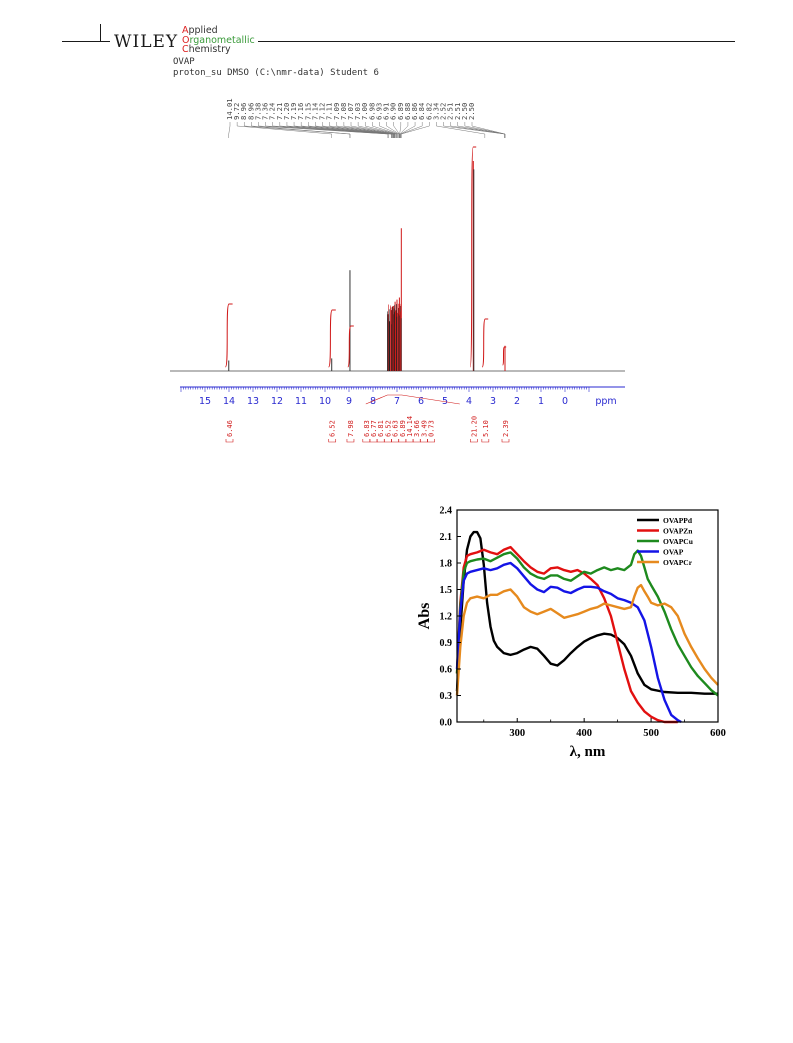 The width and height of the screenshot is (793, 1043). I want to click on nmr-axis-tick-label: 8, so click(373, 401).